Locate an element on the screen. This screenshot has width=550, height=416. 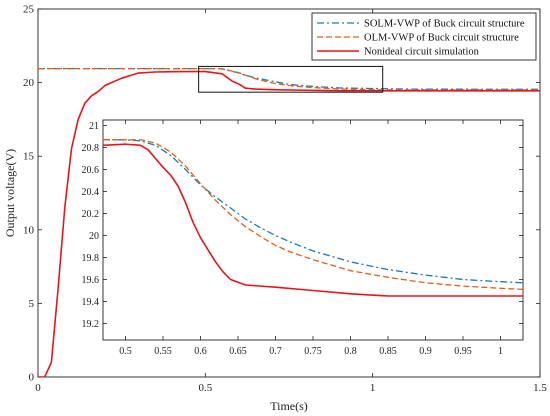
main-y-tick-label: 15 is located at coordinates (29, 157).